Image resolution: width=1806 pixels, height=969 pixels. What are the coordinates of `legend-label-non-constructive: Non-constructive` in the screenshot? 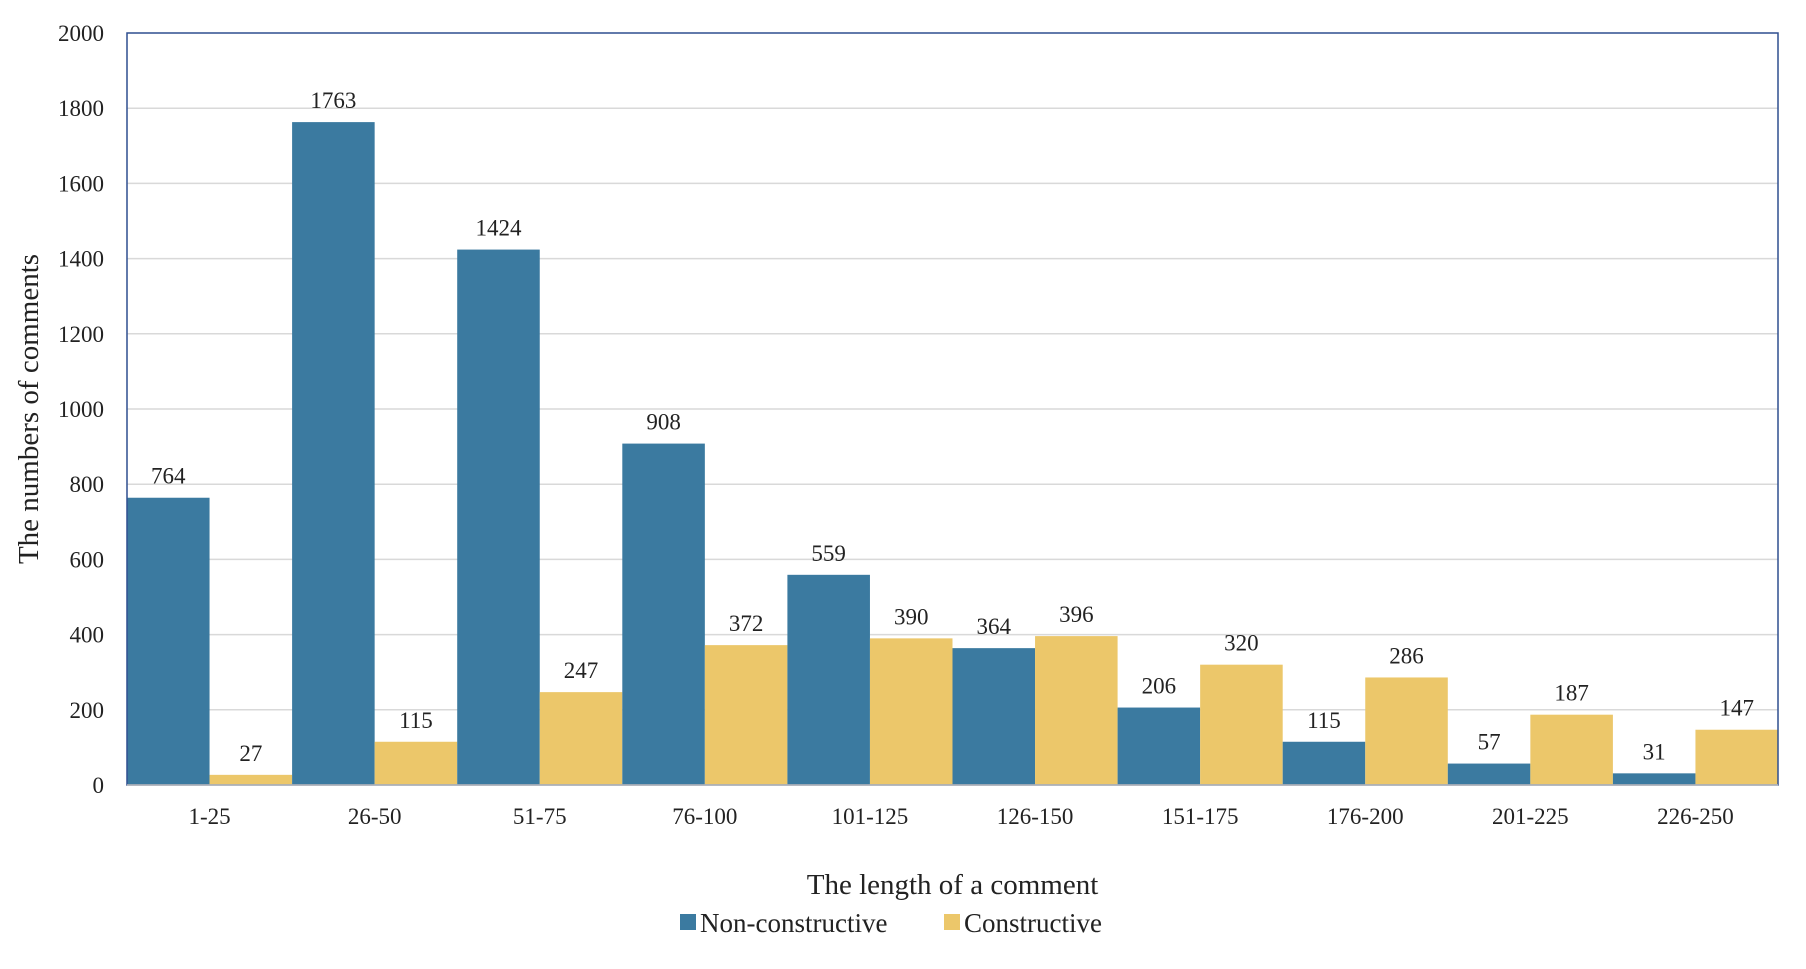 It's located at (793, 923).